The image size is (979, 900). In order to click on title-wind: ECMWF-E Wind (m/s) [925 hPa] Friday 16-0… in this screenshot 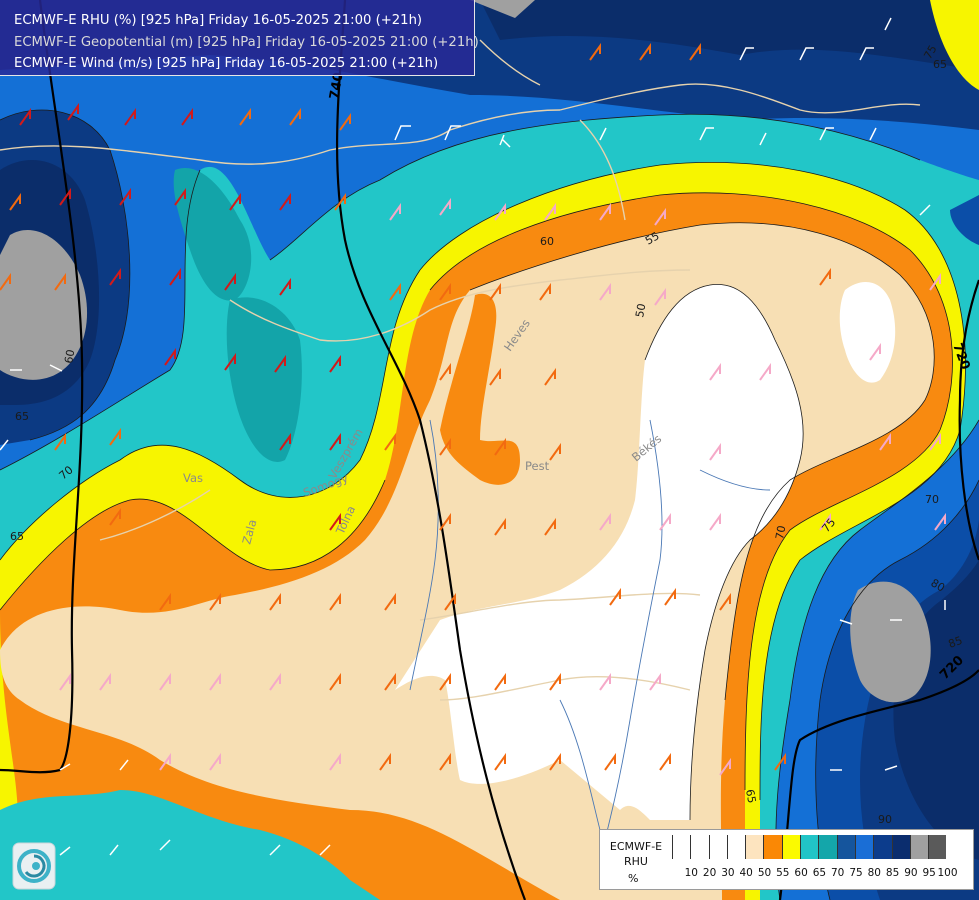, I will do `click(226, 63)`.